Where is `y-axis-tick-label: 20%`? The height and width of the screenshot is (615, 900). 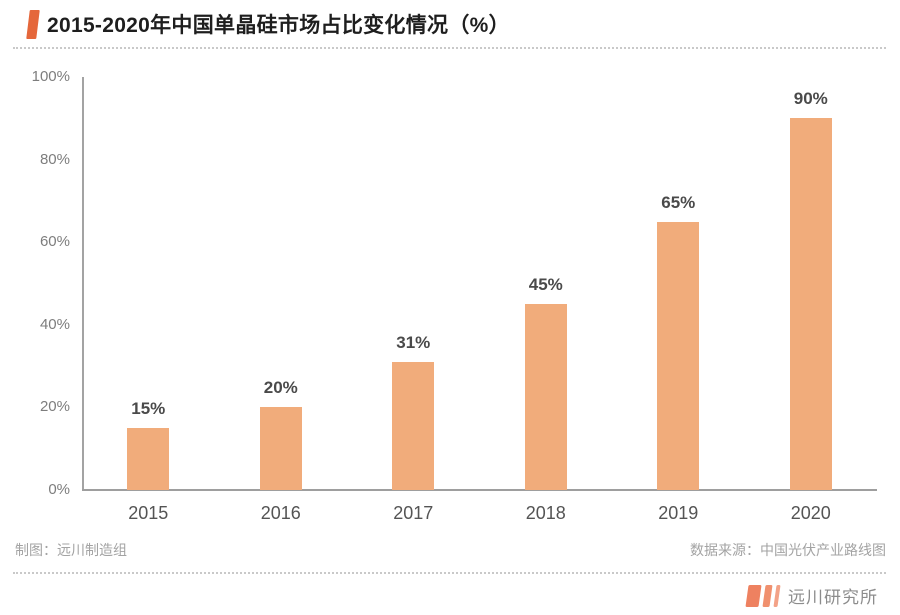
y-axis-tick-label: 20% is located at coordinates (54, 407).